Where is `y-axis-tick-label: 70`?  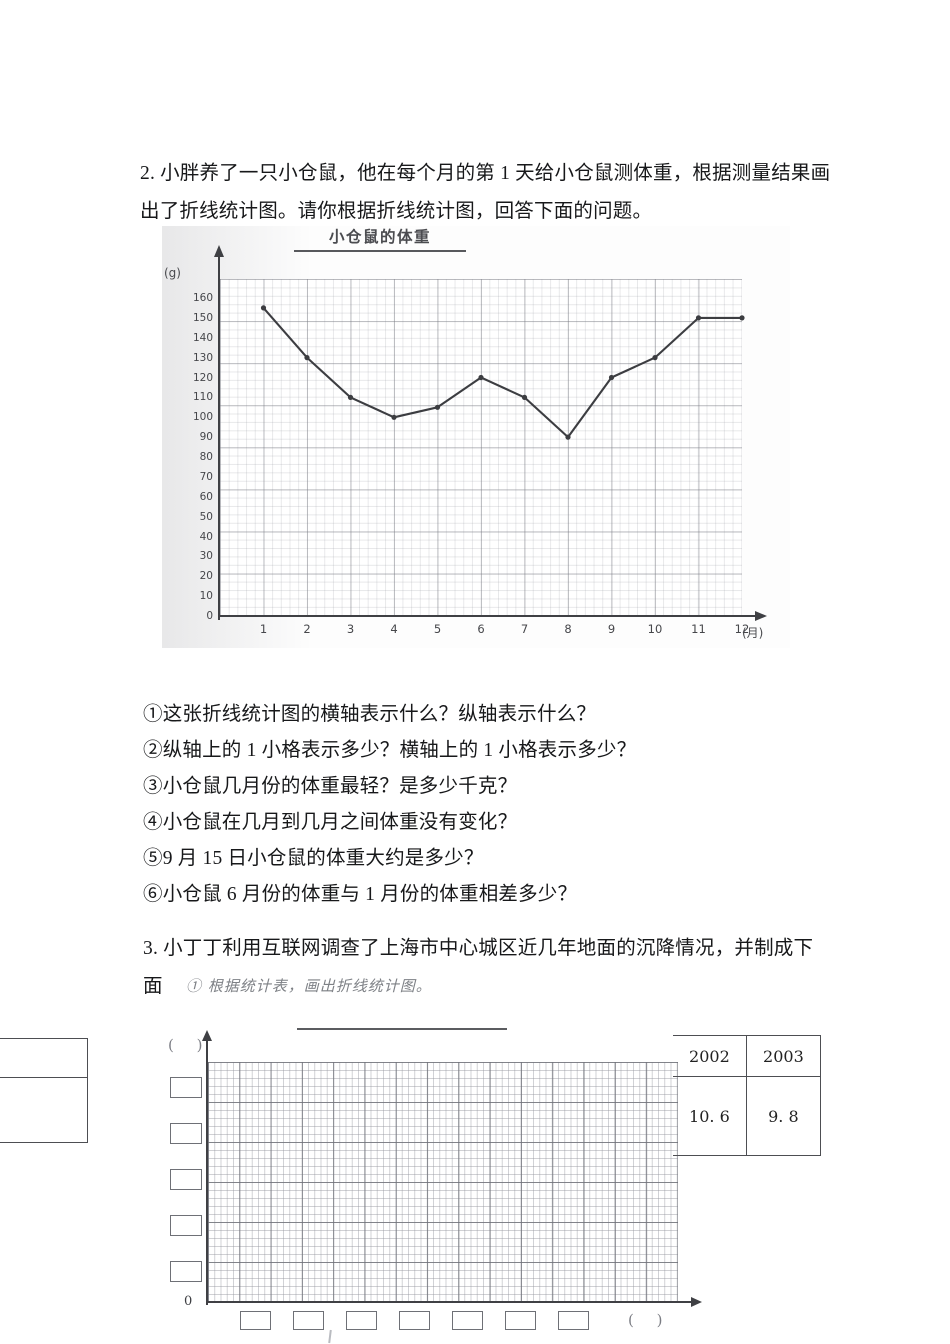 y-axis-tick-label: 70 is located at coordinates (206, 476).